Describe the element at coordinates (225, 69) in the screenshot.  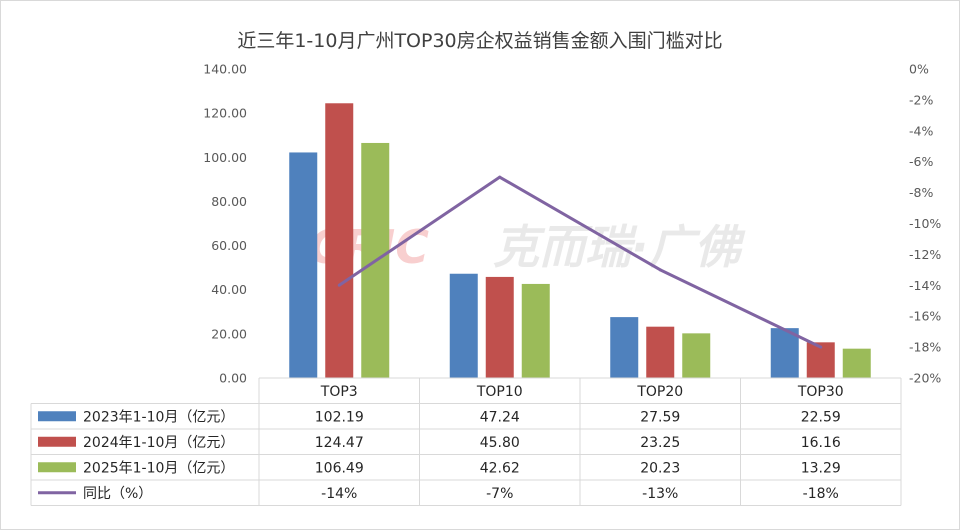
I see `y-left-tick-label: 140.00` at that location.